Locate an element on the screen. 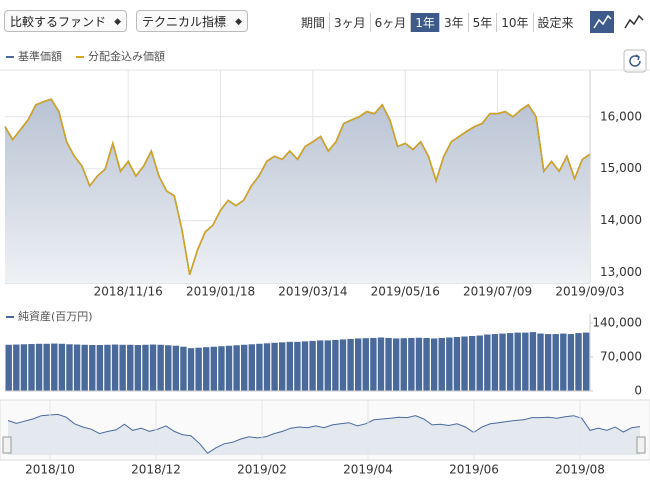 This screenshot has height=491, width=650. period-label: 期間 is located at coordinates (313, 23).